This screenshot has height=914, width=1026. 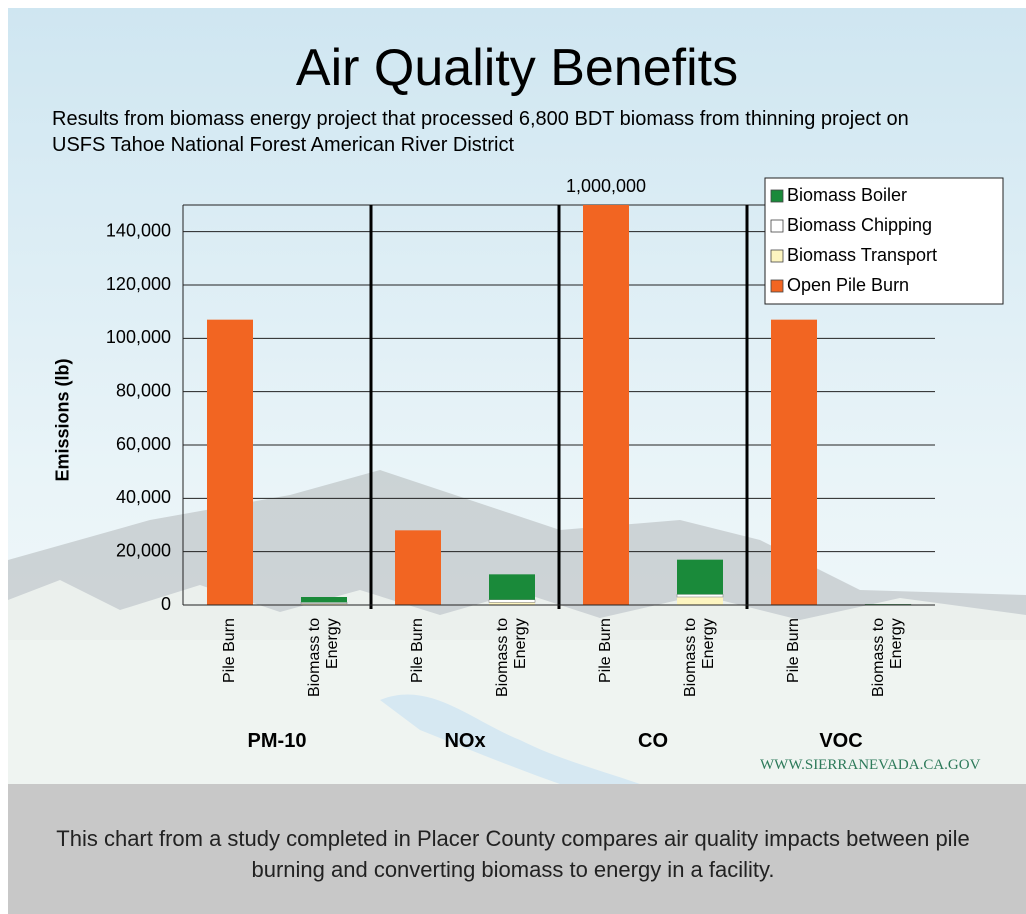 I want to click on y-tick-label: 20,000, so click(x=143, y=550).